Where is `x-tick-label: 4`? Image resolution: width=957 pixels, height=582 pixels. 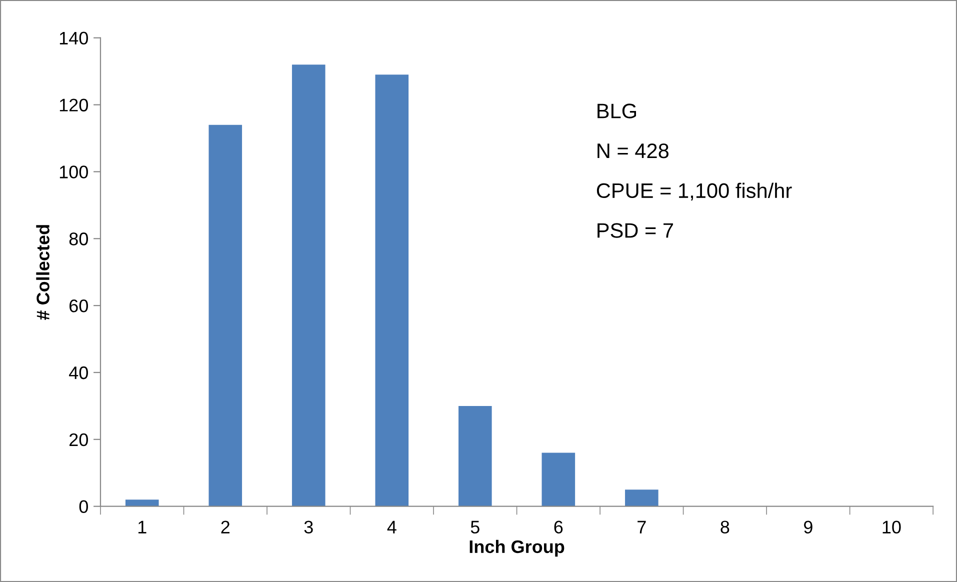 x-tick-label: 4 is located at coordinates (391, 527).